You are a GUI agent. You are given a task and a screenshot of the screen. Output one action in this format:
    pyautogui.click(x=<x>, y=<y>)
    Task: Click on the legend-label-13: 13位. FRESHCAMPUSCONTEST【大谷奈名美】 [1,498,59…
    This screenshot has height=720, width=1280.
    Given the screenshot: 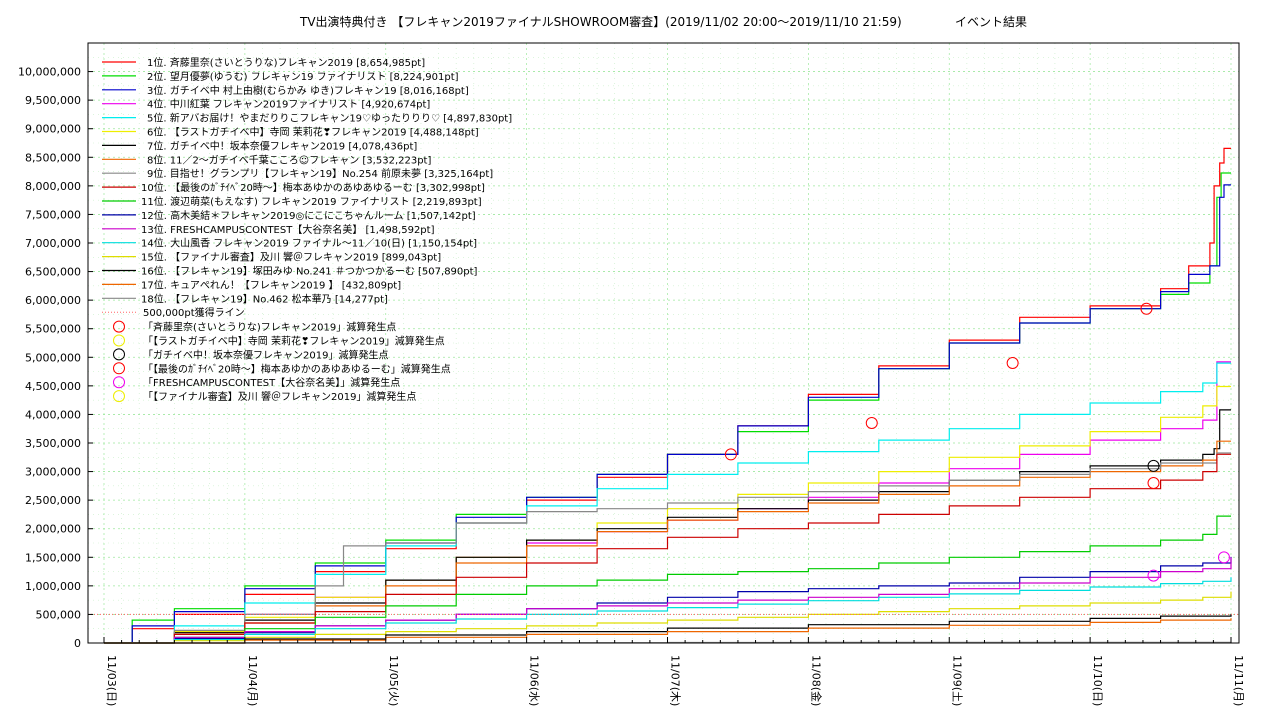 What is the action you would take?
    pyautogui.click(x=288, y=229)
    